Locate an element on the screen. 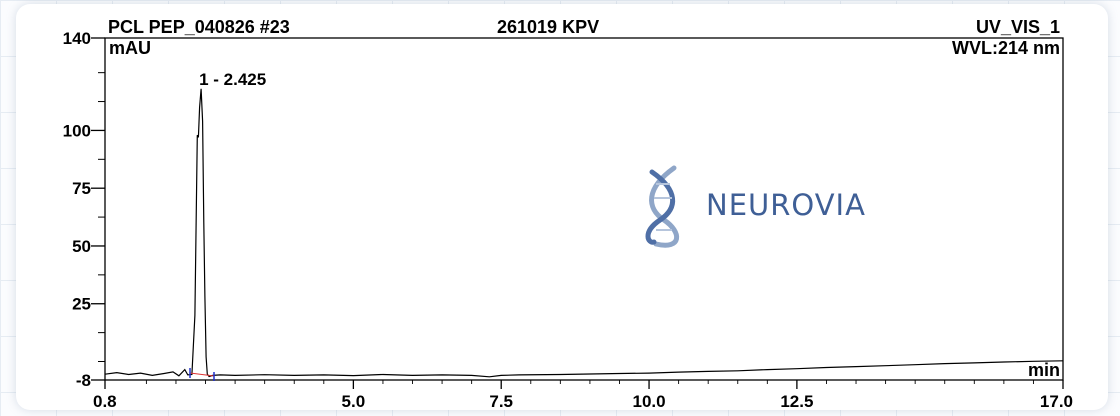  y-tick-label: -8 is located at coordinates (83, 380).